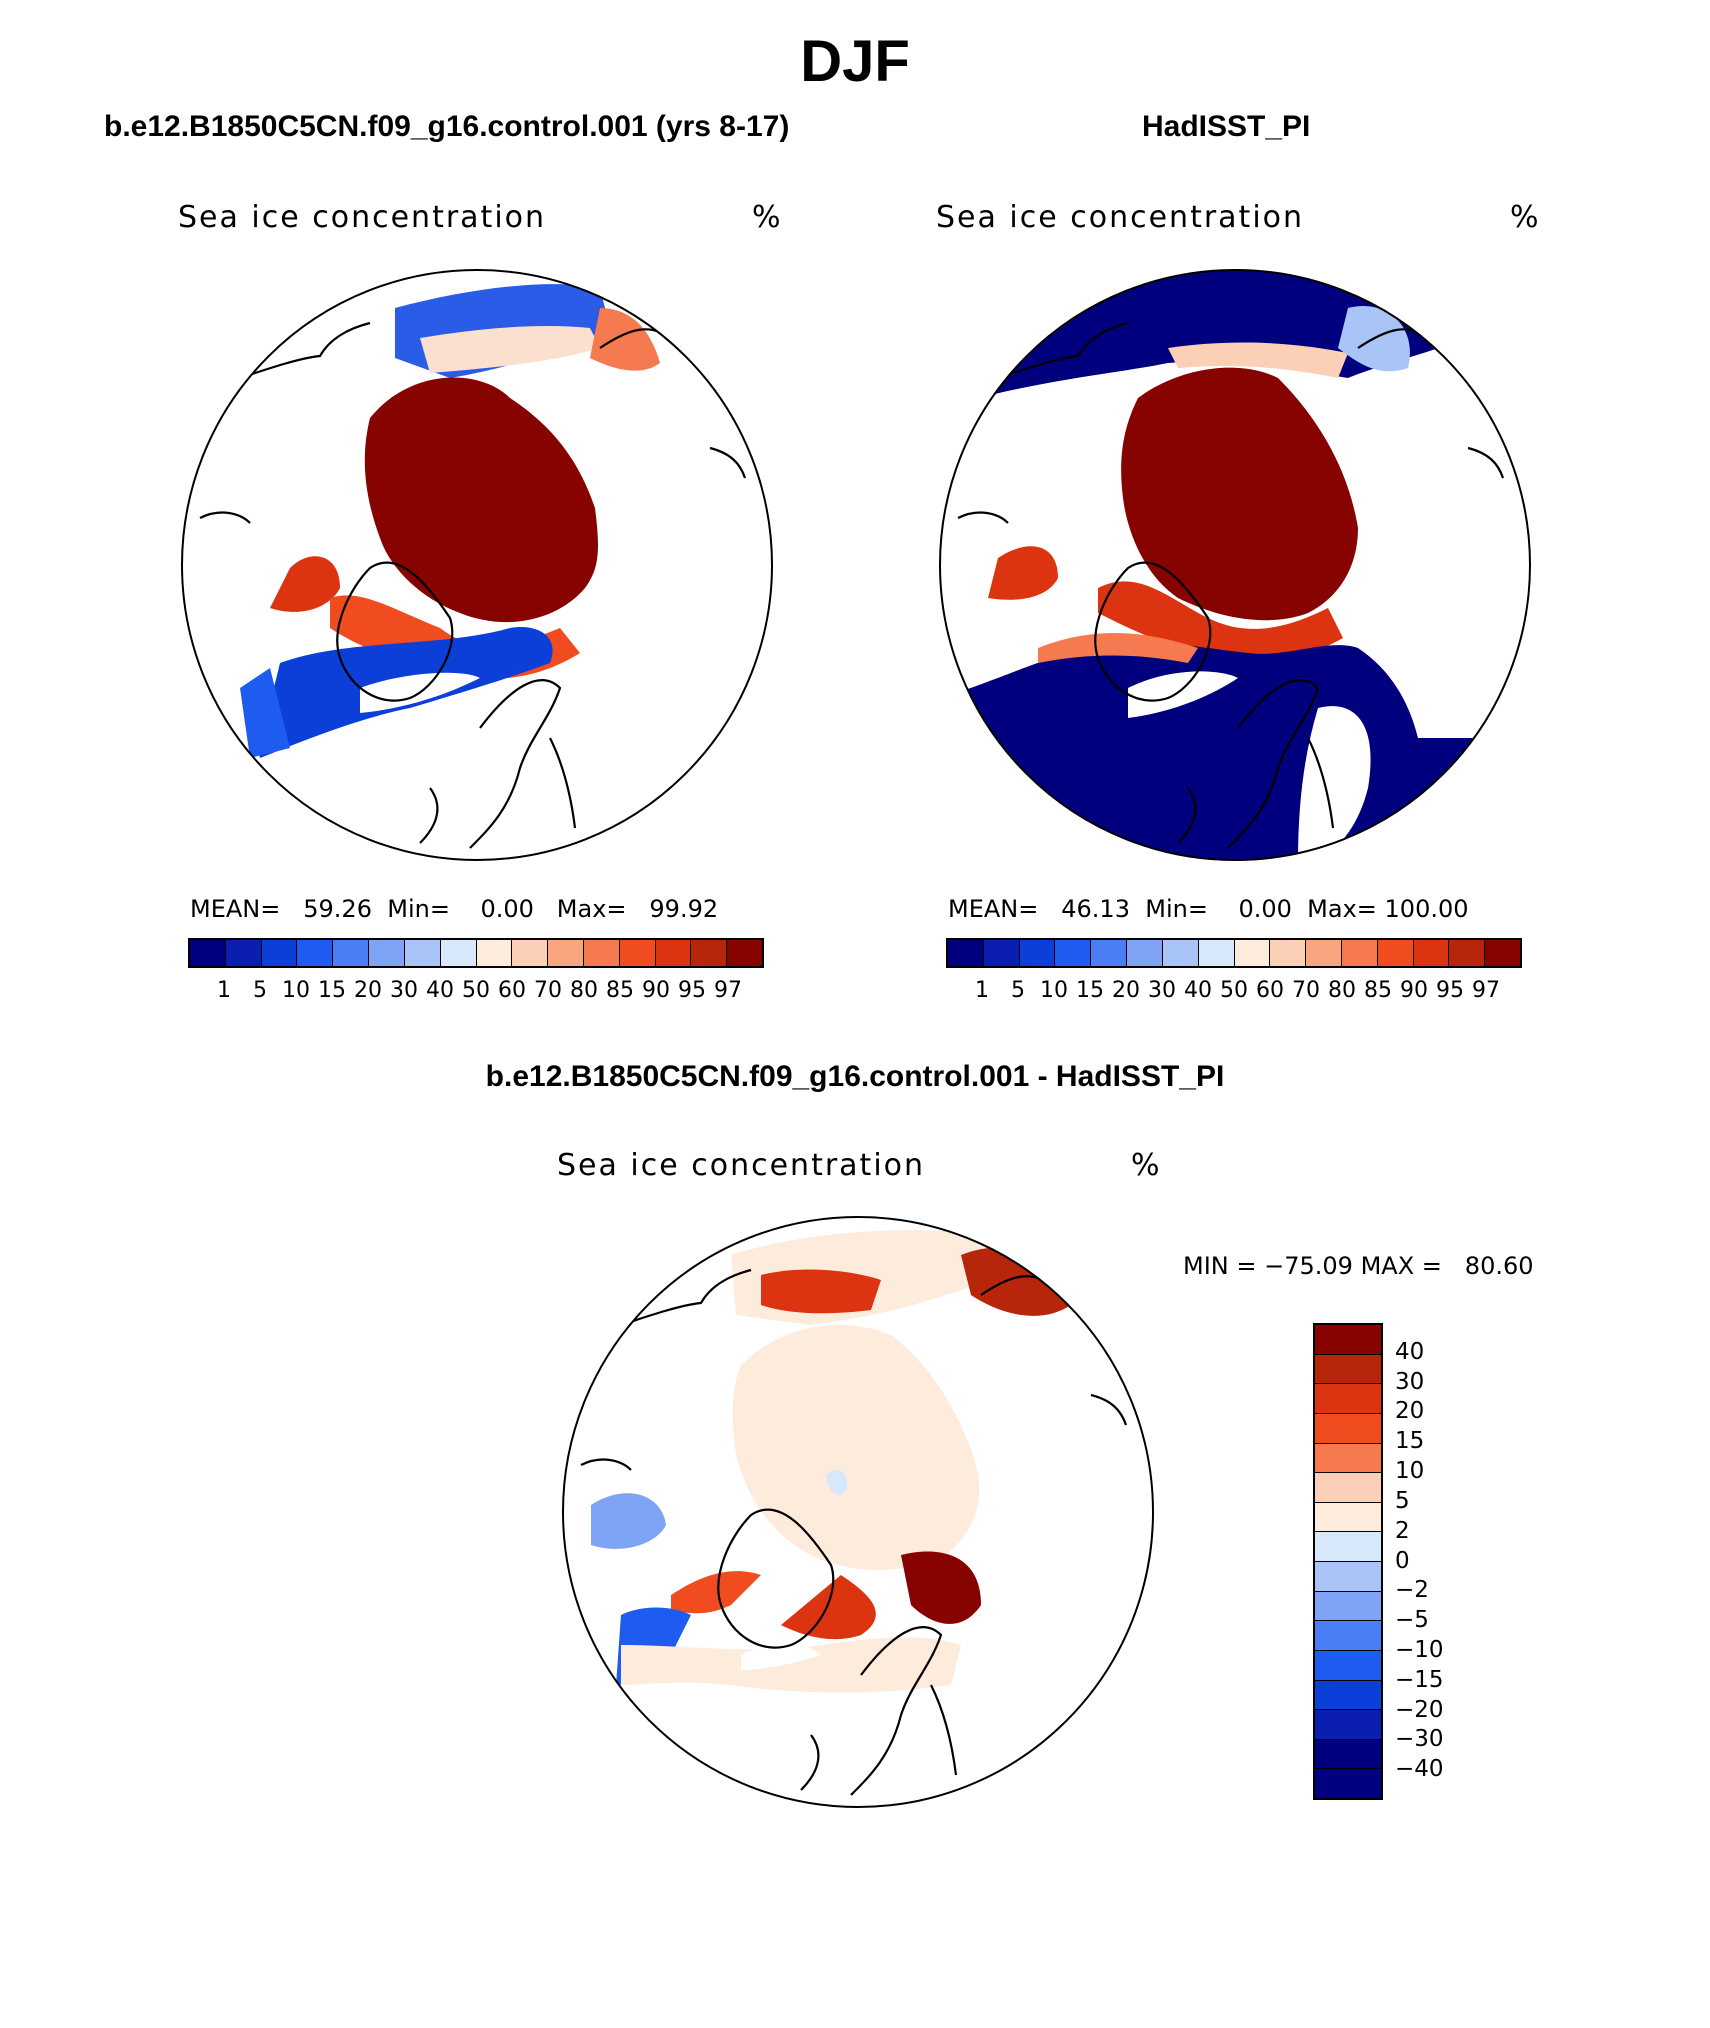 The width and height of the screenshot is (1710, 2028). What do you see at coordinates (1525, 217) in the screenshot?
I see `obs-units-label: %` at bounding box center [1525, 217].